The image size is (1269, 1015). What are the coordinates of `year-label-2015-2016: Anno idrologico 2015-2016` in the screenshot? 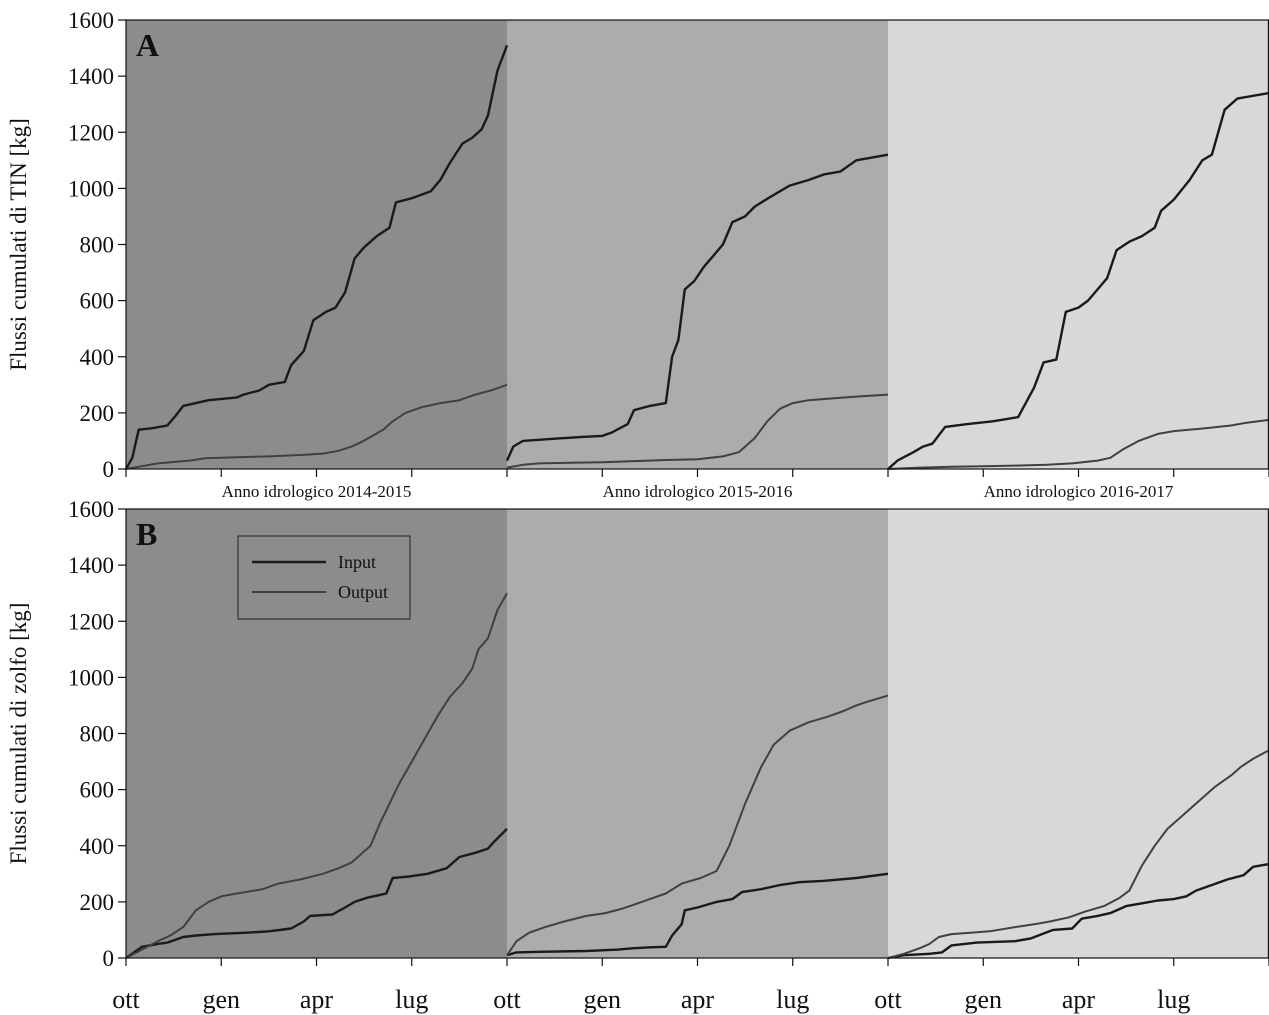 It's located at (698, 491).